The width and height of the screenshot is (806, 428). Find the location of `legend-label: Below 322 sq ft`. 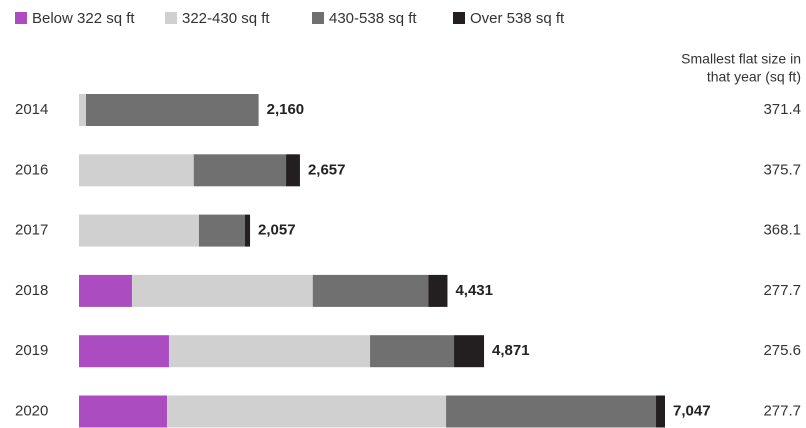

legend-label: Below 322 sq ft is located at coordinates (83, 18).